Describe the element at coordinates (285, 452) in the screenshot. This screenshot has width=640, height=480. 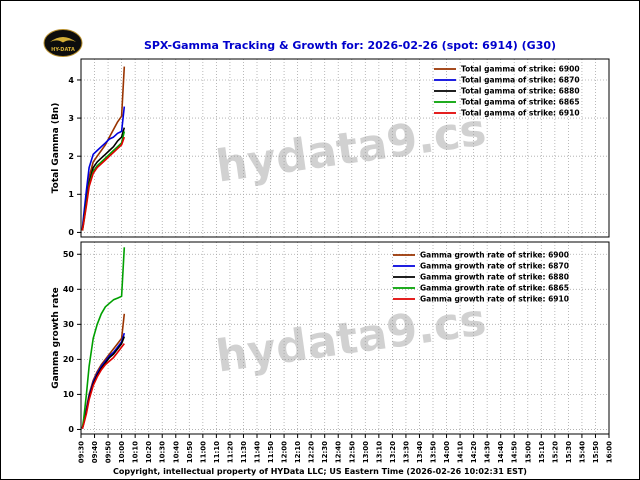
I see `xtick-label: 12:00` at that location.